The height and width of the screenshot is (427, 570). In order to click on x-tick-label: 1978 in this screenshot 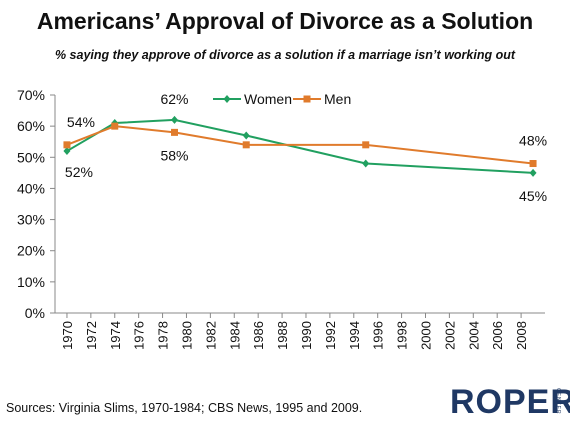, I will do `click(163, 335)`.